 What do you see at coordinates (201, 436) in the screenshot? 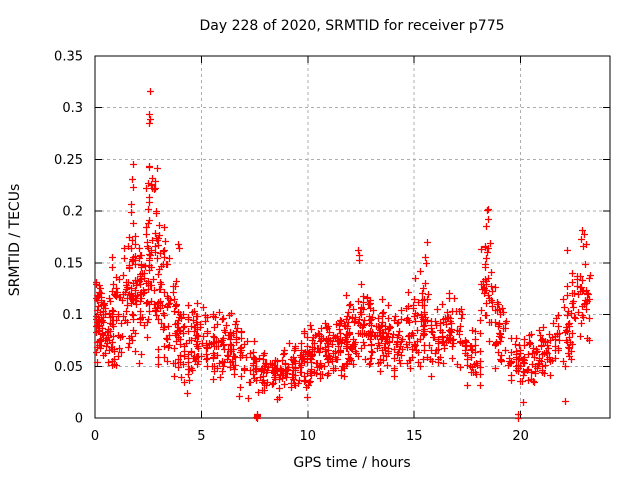
I see `x-tick-label: 5` at bounding box center [201, 436].